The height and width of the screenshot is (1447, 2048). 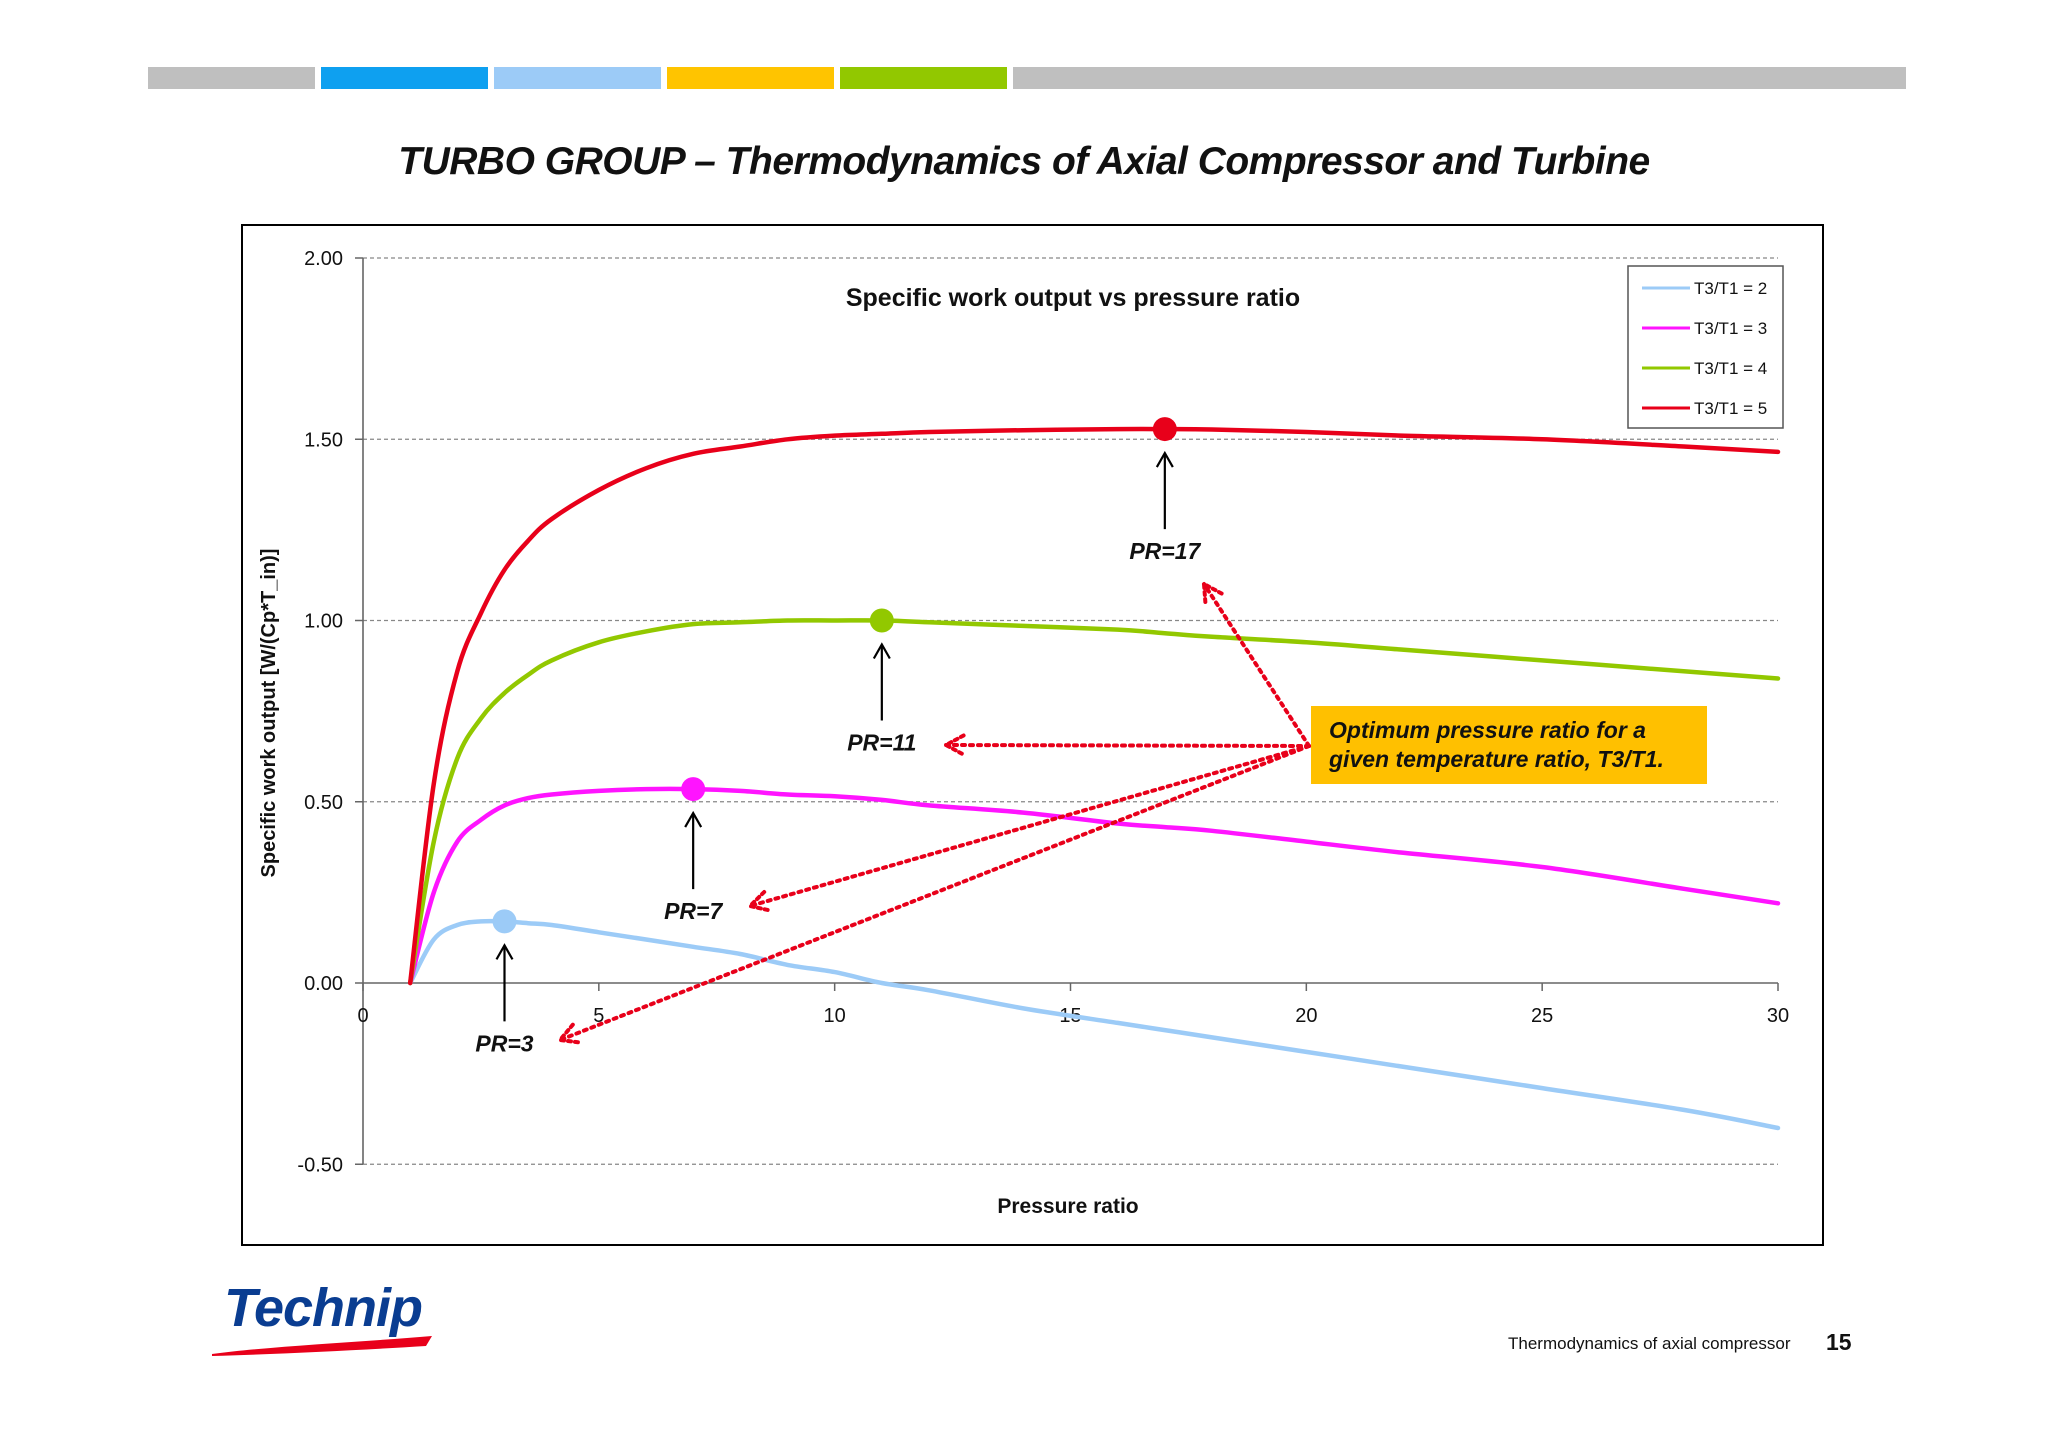 What do you see at coordinates (598, 1016) in the screenshot?
I see `x-tick-label: 5` at bounding box center [598, 1016].